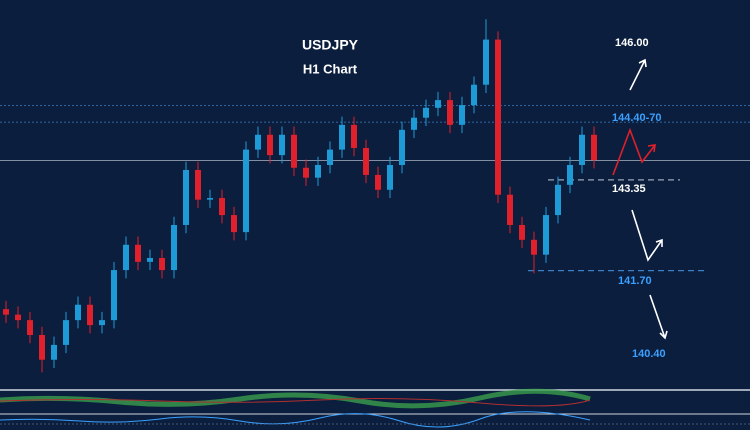 Image resolution: width=750 pixels, height=430 pixels. I want to click on oscillator, so click(295, 398).